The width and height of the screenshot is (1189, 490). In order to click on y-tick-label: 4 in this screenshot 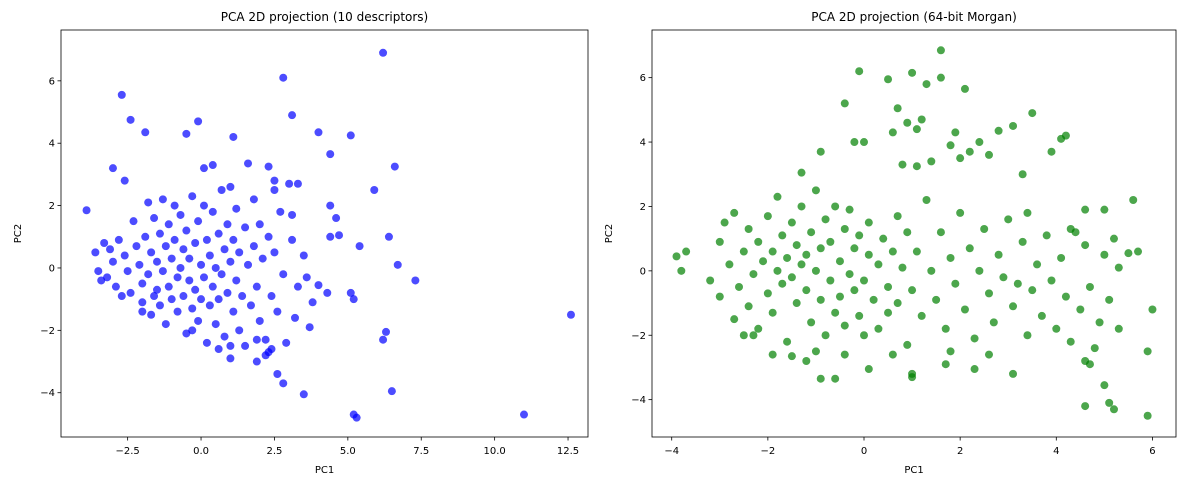, I will do `click(52, 144)`.